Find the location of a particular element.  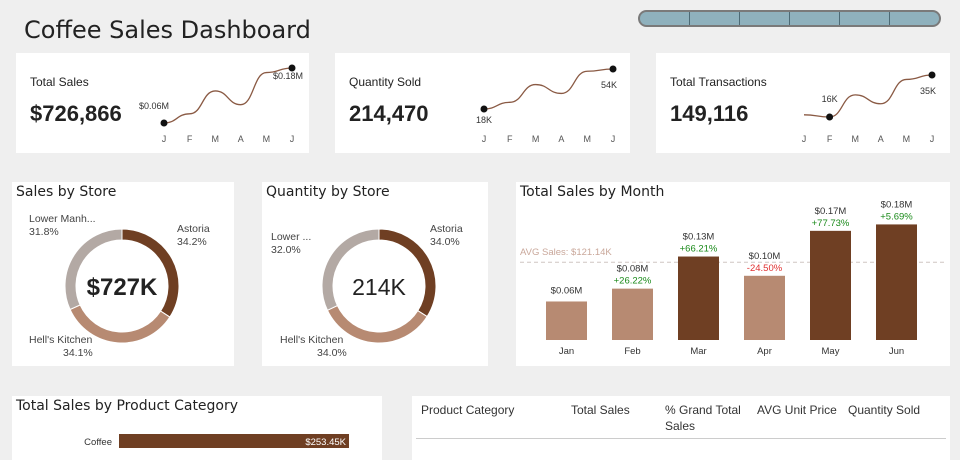

bar-value-label: $253.45K is located at coordinates (325, 442).